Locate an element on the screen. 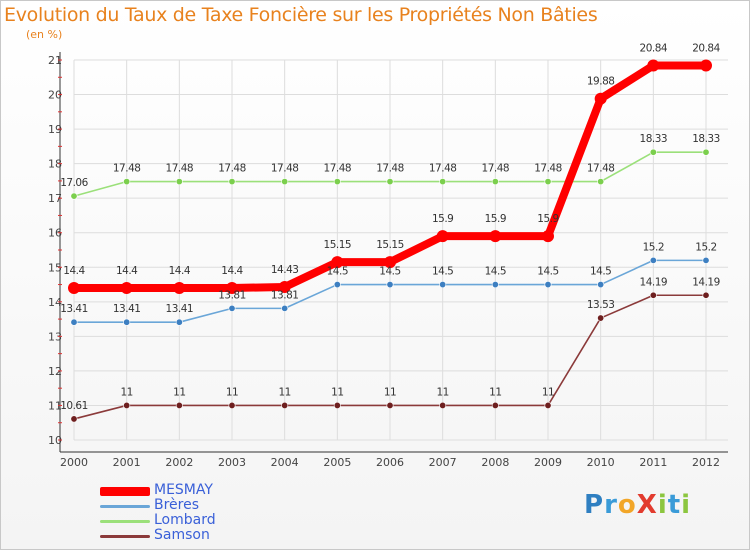 The image size is (750, 550). x-tick-label: 2007 is located at coordinates (443, 462).